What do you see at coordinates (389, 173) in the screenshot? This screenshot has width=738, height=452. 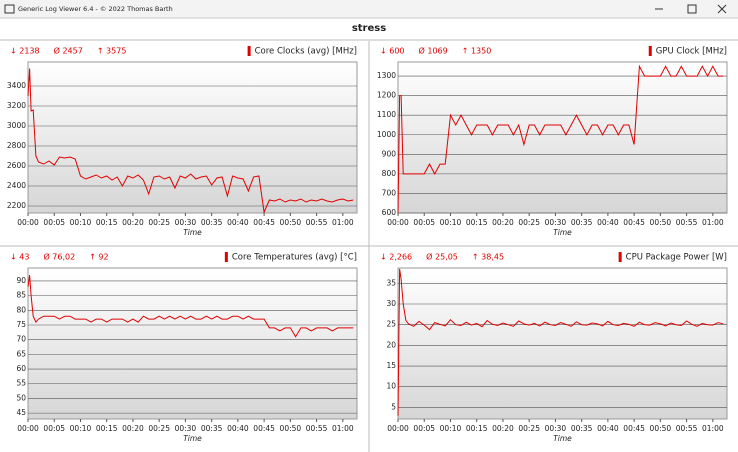 I see `y-tick-label: 800` at bounding box center [389, 173].